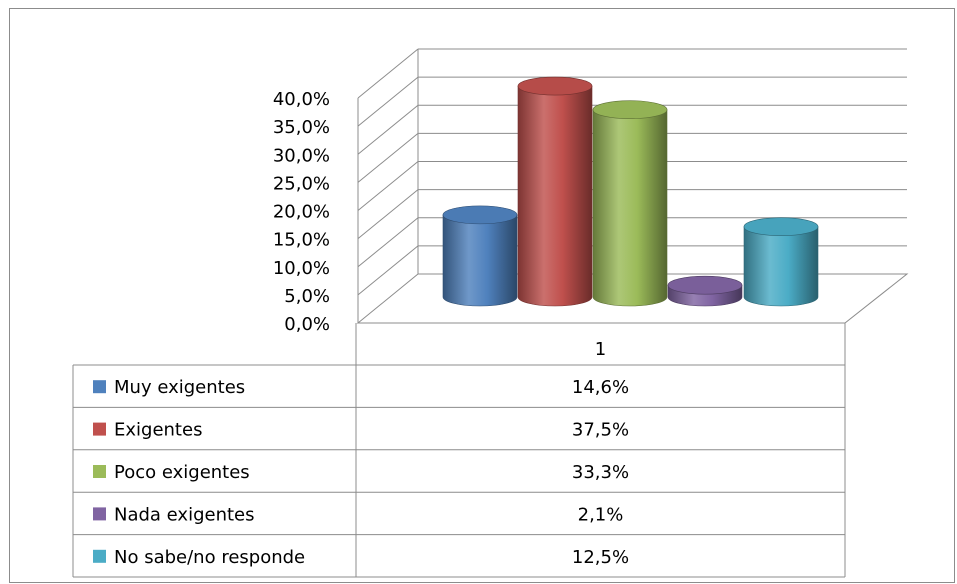 The image size is (957, 584). I want to click on bar-nada-exigentes, so click(705, 291).